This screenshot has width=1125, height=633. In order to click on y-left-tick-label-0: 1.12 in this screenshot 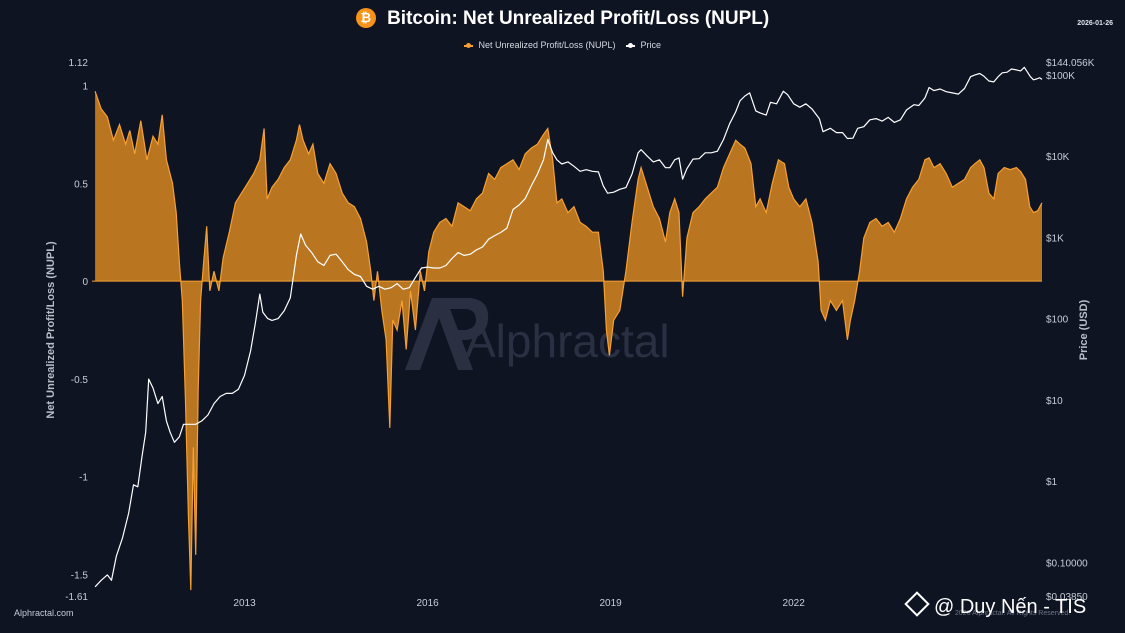, I will do `click(79, 63)`.